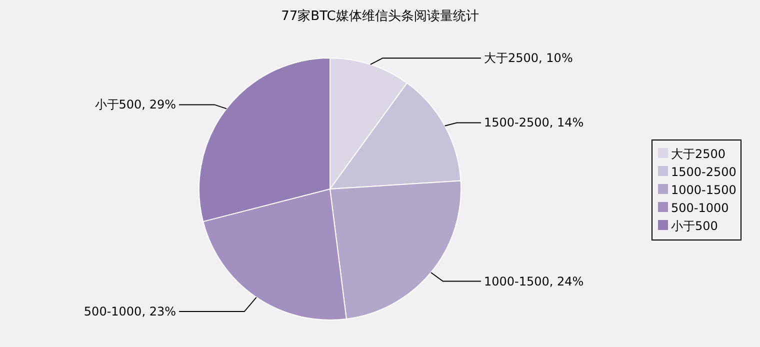  I want to click on legend-label: 1000-1500, so click(703, 190).